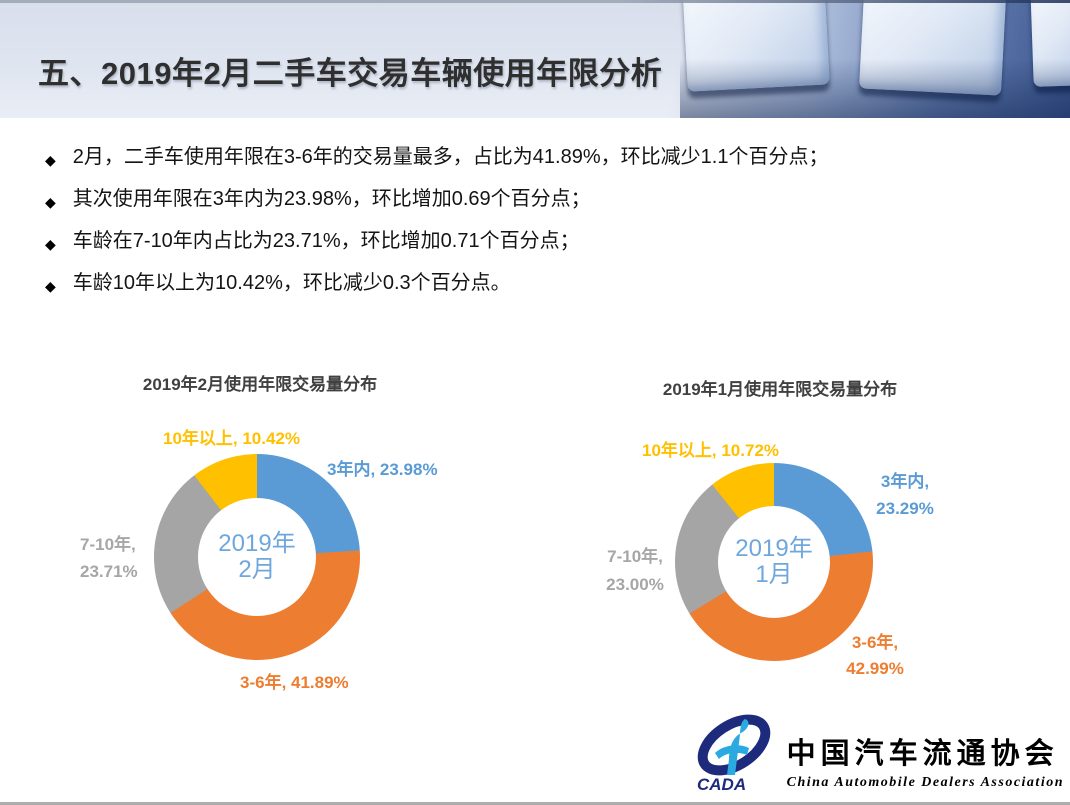  Describe the element at coordinates (326, 241) in the screenshot. I see `bullet-text: 车龄在7-10年内占比为23.71%，环比增加0.71个百分点；` at that location.